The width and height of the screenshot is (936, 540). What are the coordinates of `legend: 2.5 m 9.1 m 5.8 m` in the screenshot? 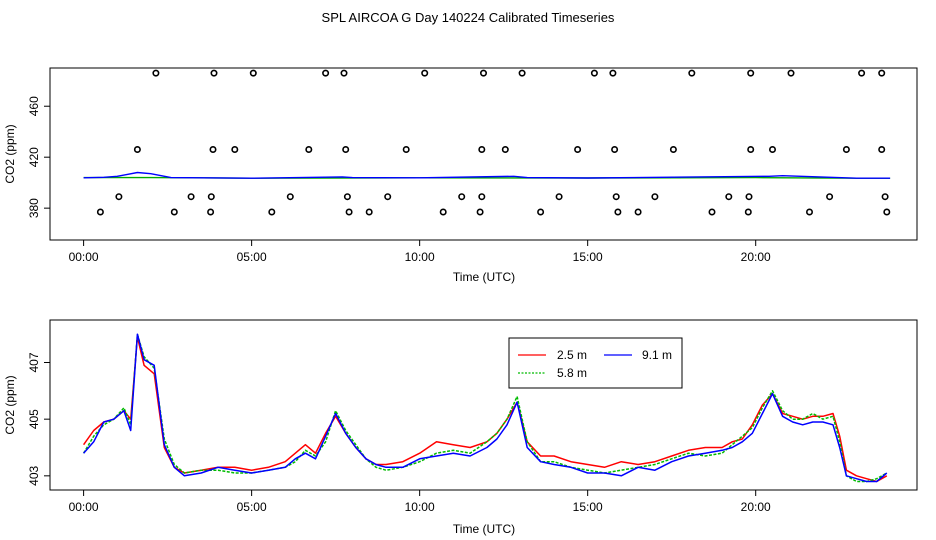 It's located at (595, 363).